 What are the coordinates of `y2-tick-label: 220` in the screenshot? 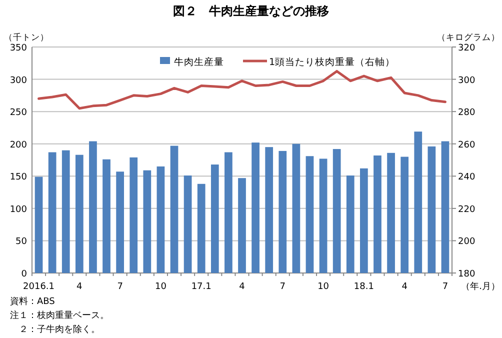 It's located at (467, 209).